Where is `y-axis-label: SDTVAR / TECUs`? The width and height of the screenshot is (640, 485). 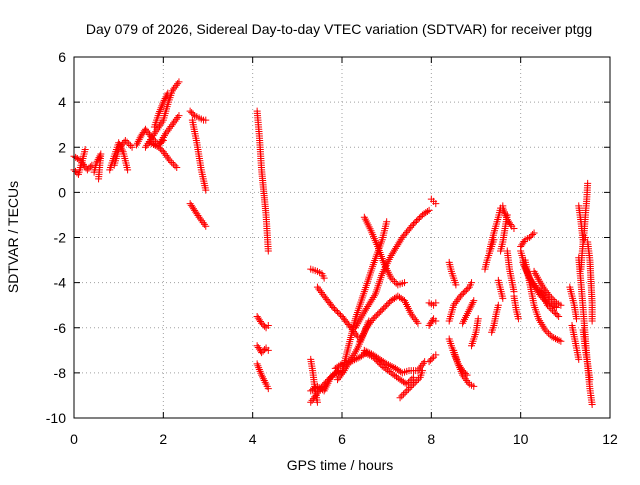
y-axis-label: SDTVAR / TECUs is located at coordinates (13, 237).